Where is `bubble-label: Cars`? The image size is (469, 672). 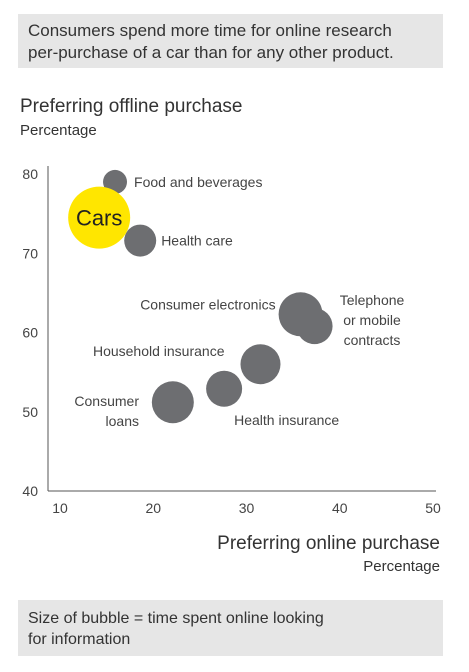 bubble-label: Cars is located at coordinates (99, 218).